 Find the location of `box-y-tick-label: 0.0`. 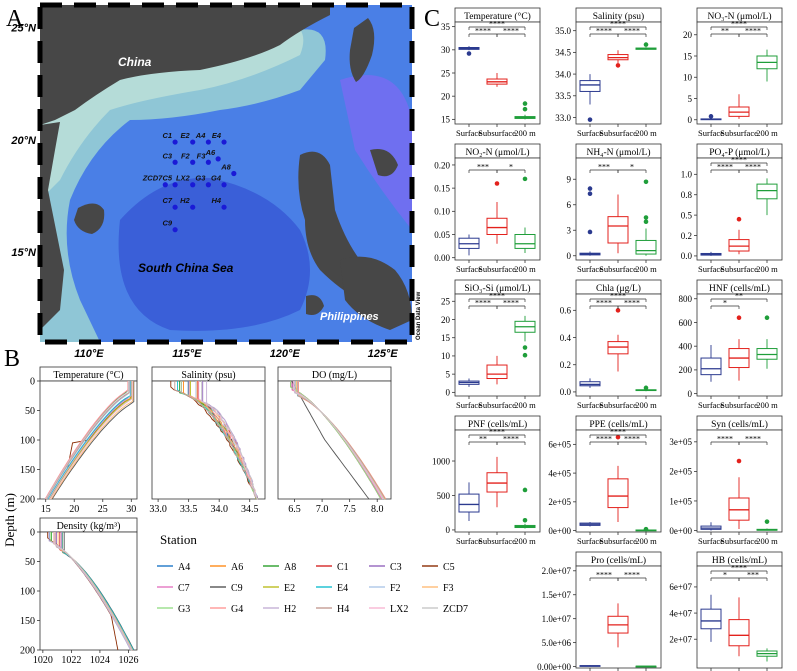

box-y-tick-label: 0.0 is located at coordinates (687, 256).